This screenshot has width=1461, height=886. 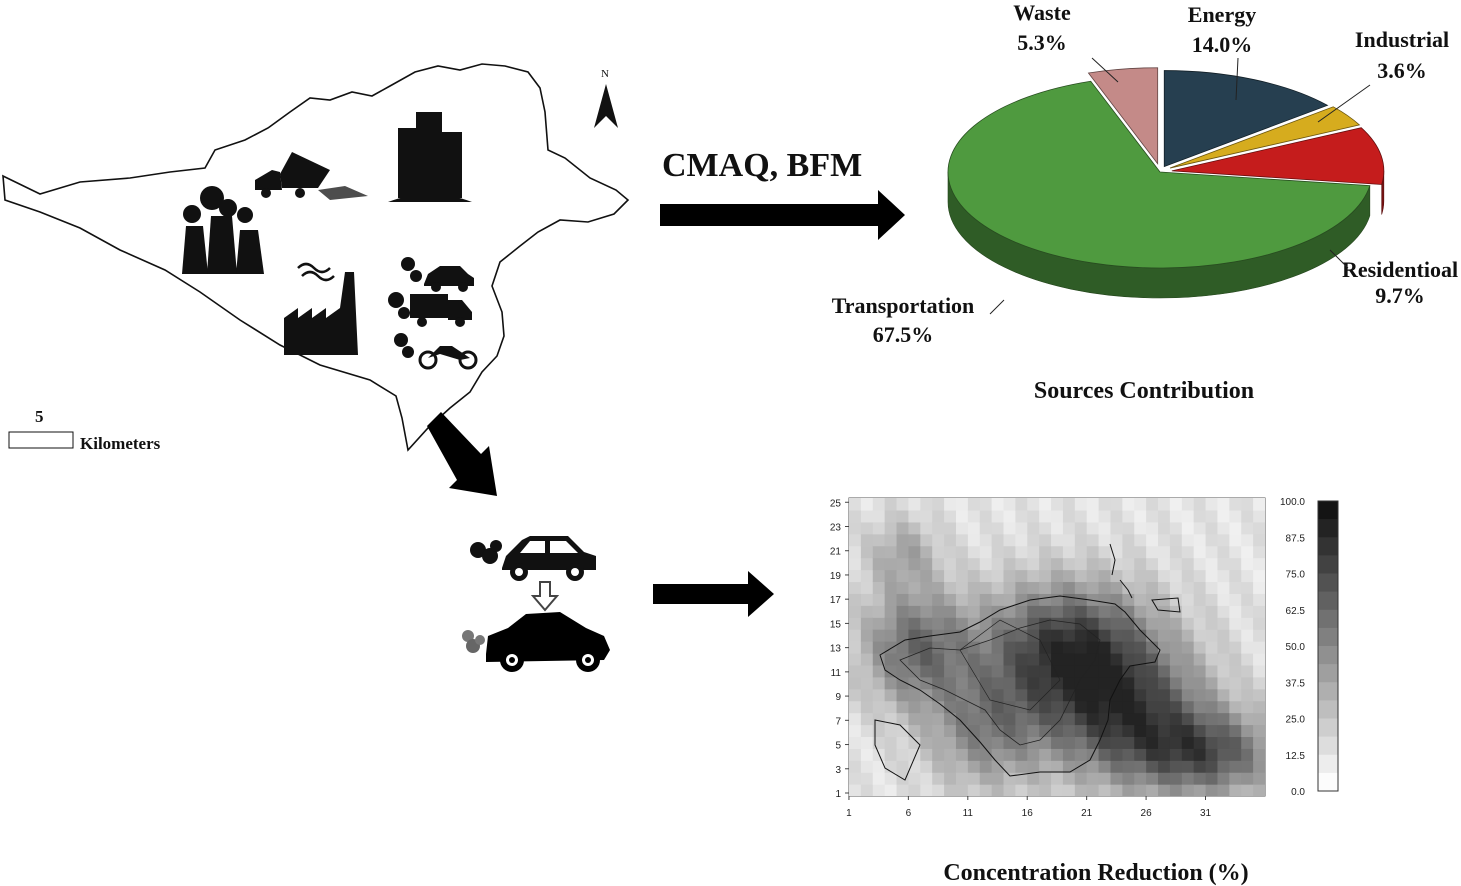 I want to click on pie-label-waste: Waste, so click(x=1042, y=12).